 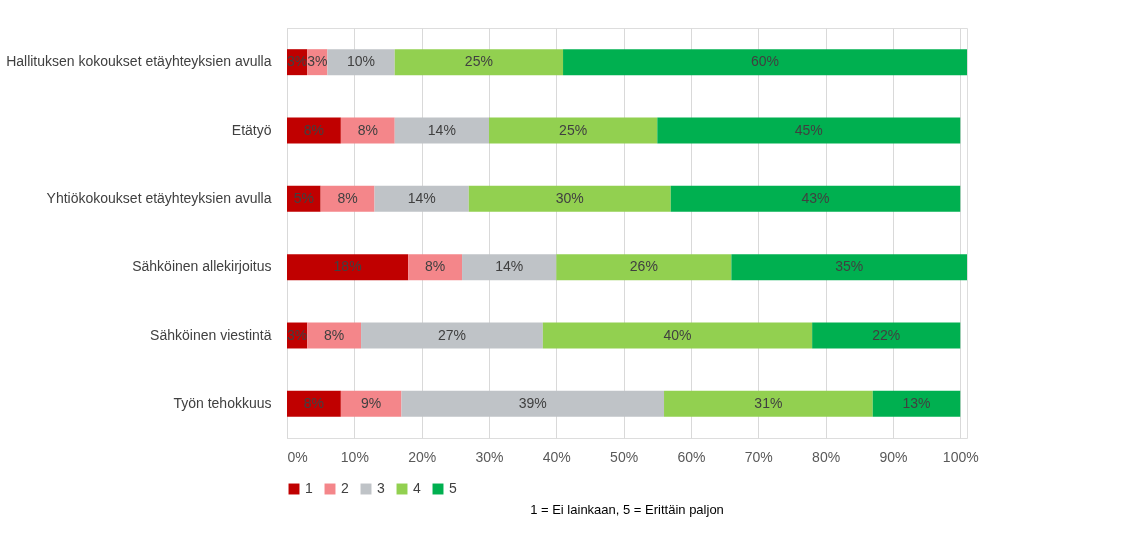 I want to click on data-label: 30%, so click(x=569, y=197).